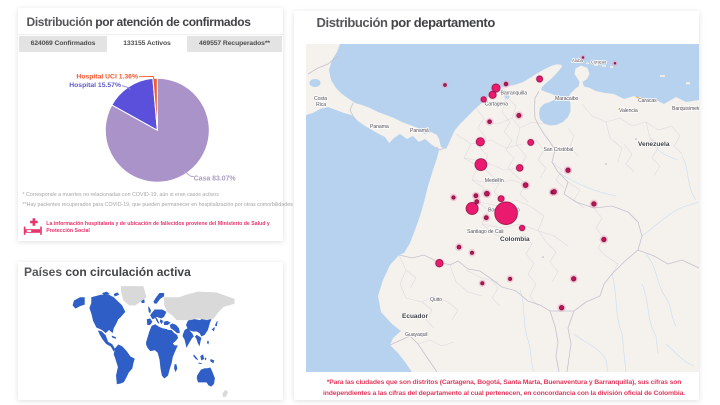  Describe the element at coordinates (647, 101) in the screenshot. I see `svg-text: Caracas` at that location.